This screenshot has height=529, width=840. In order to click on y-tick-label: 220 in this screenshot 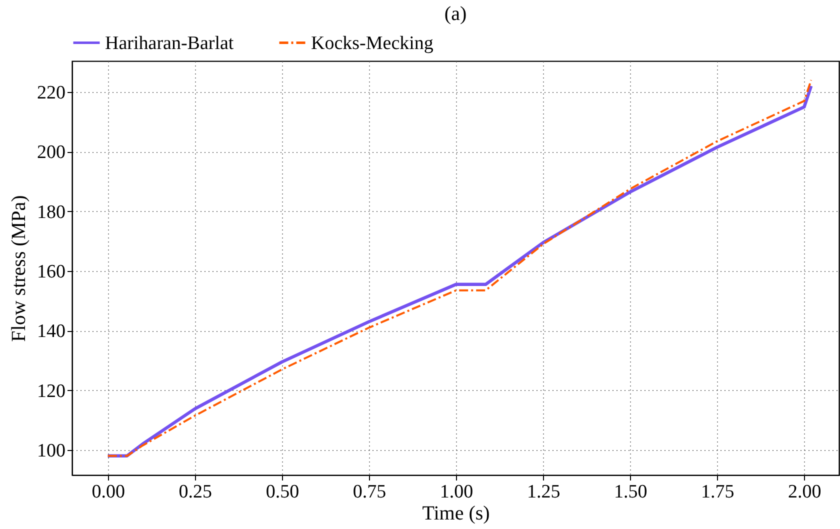, I will do `click(51, 93)`.